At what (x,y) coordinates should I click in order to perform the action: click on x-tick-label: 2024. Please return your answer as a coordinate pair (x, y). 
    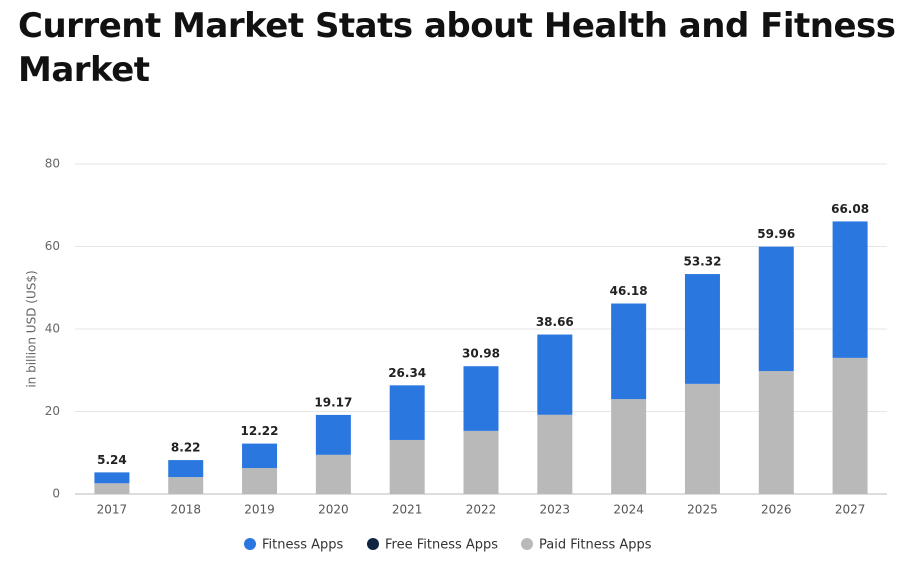
    Looking at the image, I should click on (628, 510).